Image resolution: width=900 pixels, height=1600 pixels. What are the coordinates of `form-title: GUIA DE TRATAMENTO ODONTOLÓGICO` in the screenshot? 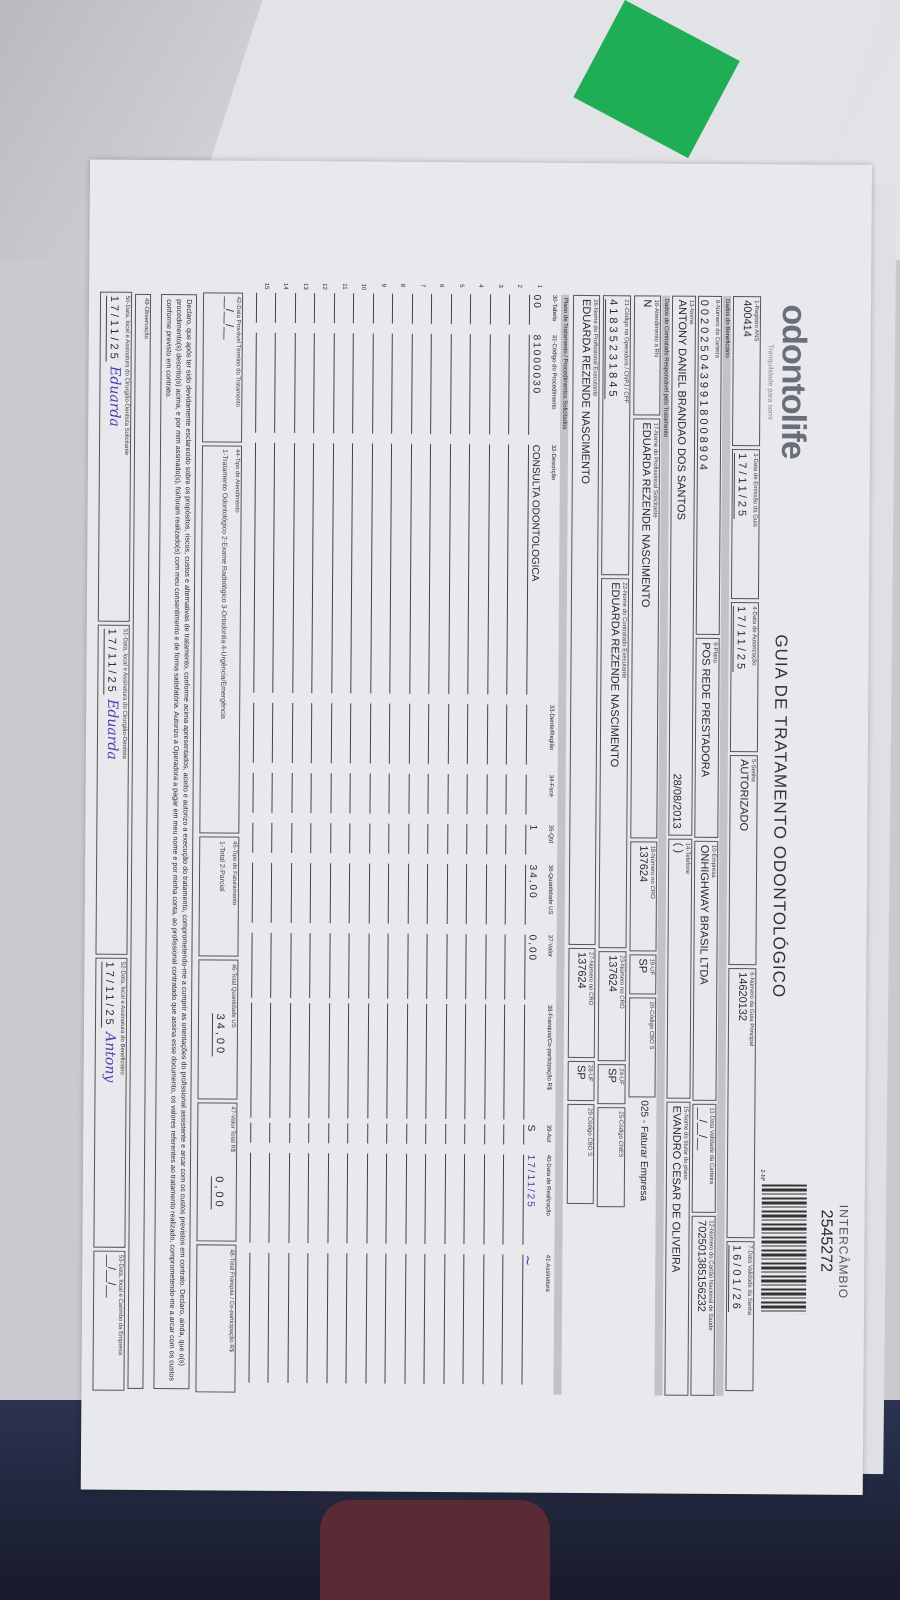 It's located at (780, 816).